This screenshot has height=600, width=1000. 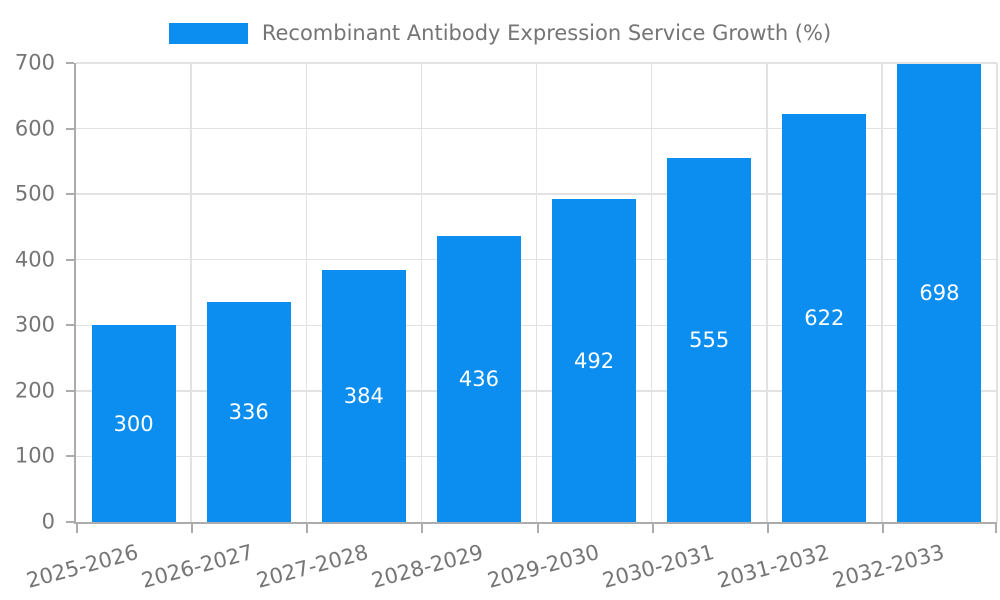 What do you see at coordinates (428, 566) in the screenshot?
I see `x-tick-label: 2028-2029` at bounding box center [428, 566].